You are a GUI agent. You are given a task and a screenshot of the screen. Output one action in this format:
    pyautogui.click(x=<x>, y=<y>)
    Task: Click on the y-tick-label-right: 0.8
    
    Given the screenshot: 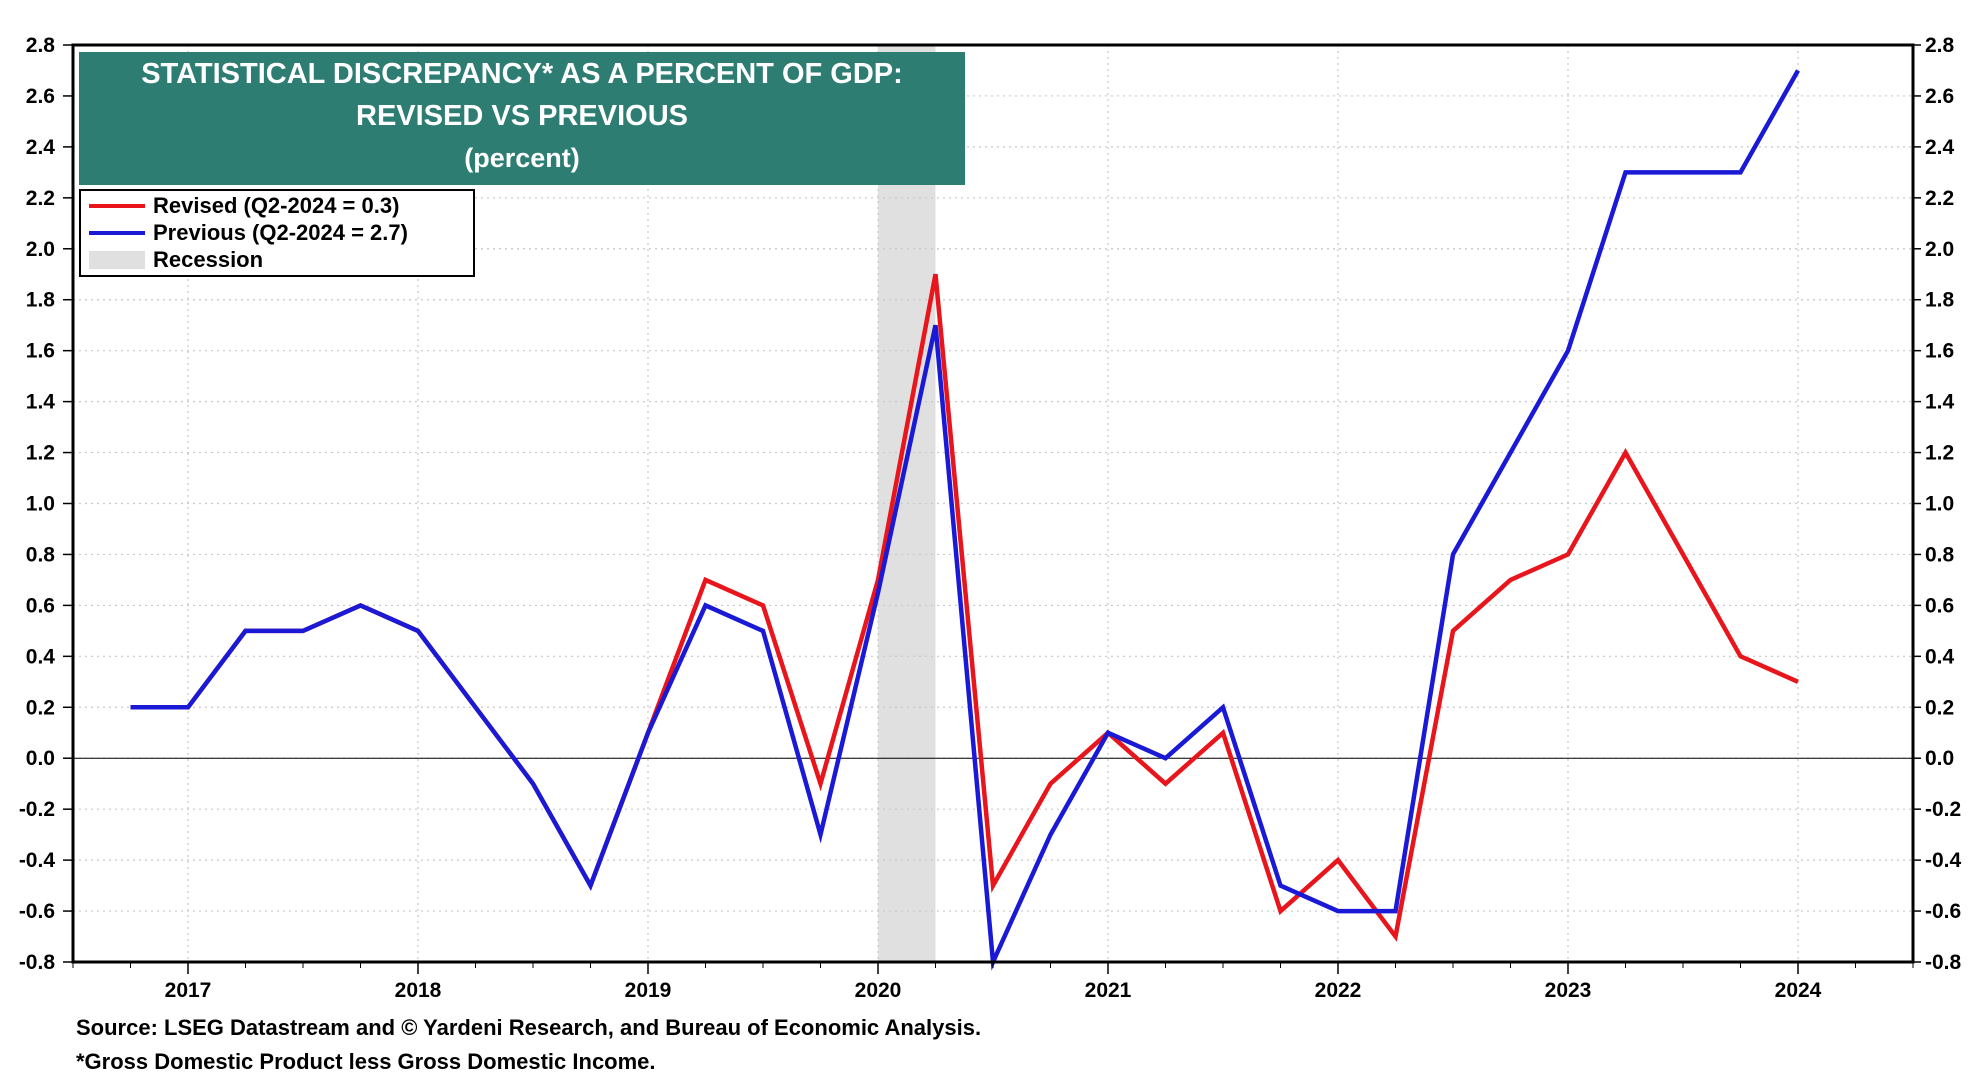 What is the action you would take?
    pyautogui.click(x=1940, y=554)
    